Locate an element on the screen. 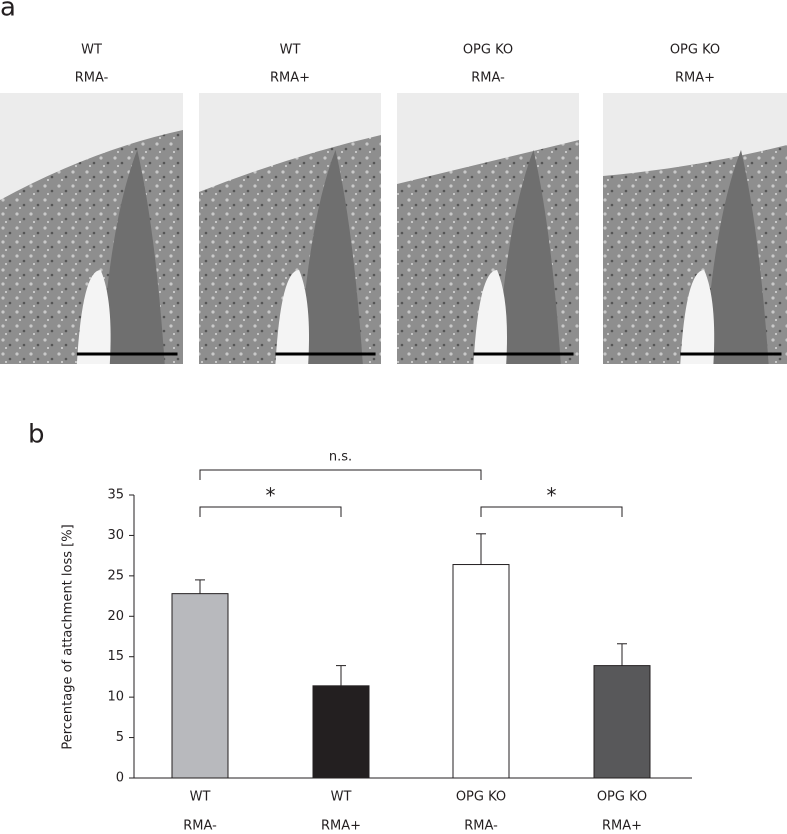 Image resolution: width=787 pixels, height=834 pixels. panel-label: b is located at coordinates (36, 435).